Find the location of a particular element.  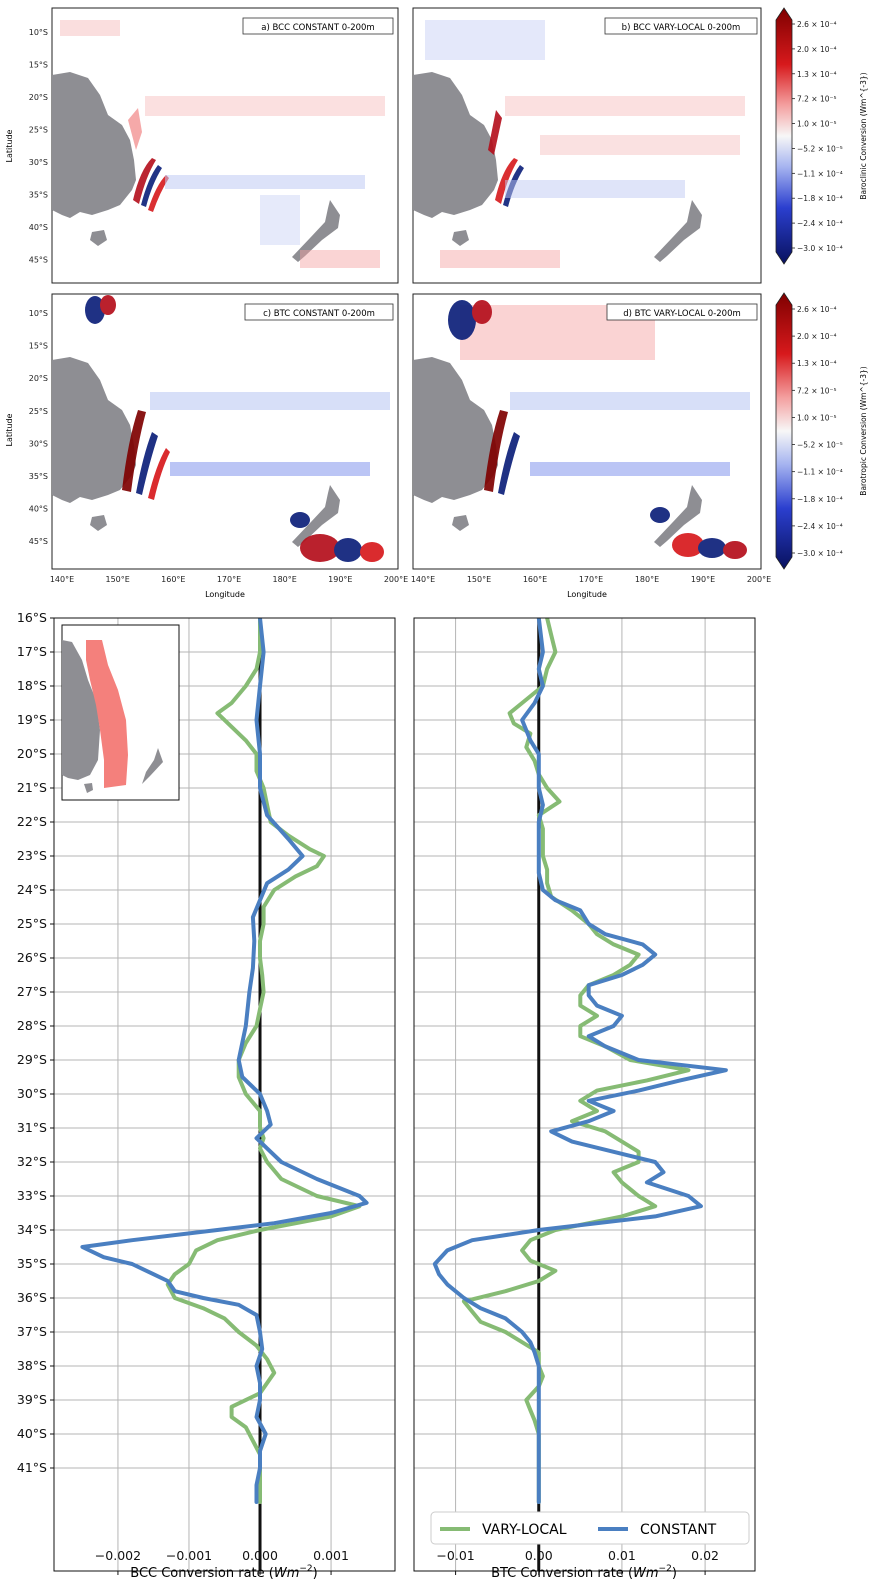

colorbar-label: Barotropic Conversion (Wm^{-3}) is located at coordinates (863, 430).